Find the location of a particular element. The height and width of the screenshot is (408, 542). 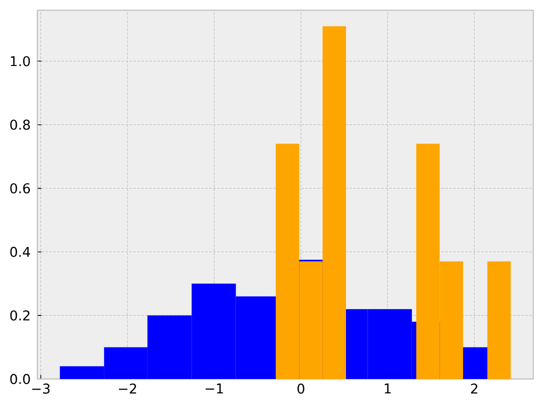

x-tick-label: 2 is located at coordinates (474, 389).